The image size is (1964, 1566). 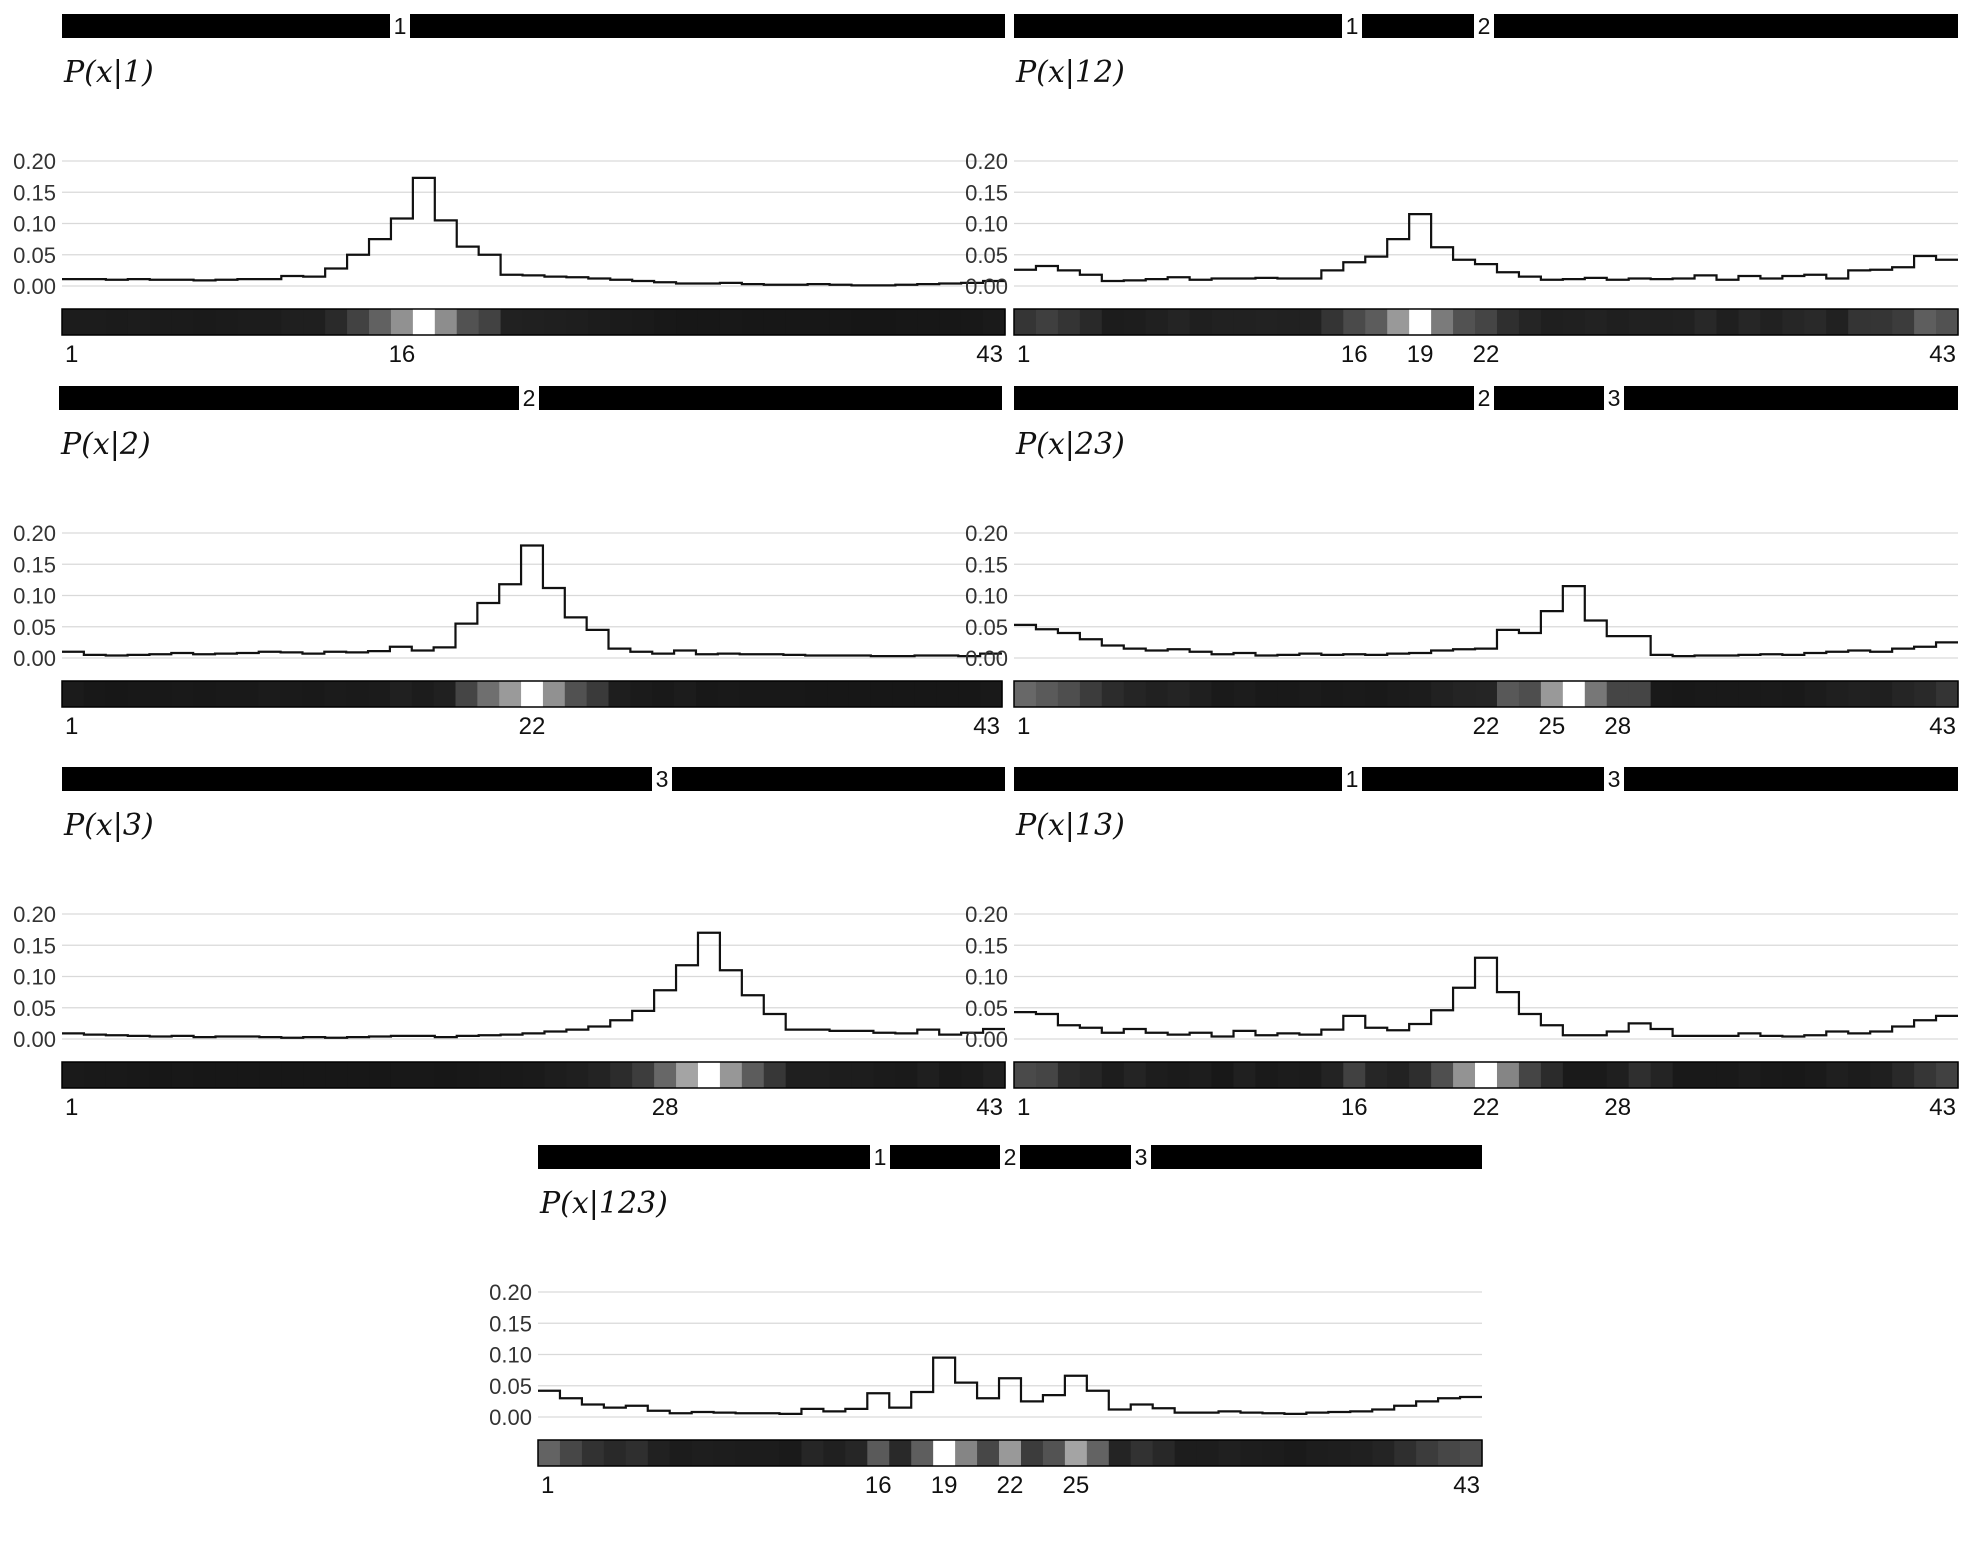 What do you see at coordinates (1076, 1485) in the screenshot?
I see `x-tick-label: 25` at bounding box center [1076, 1485].